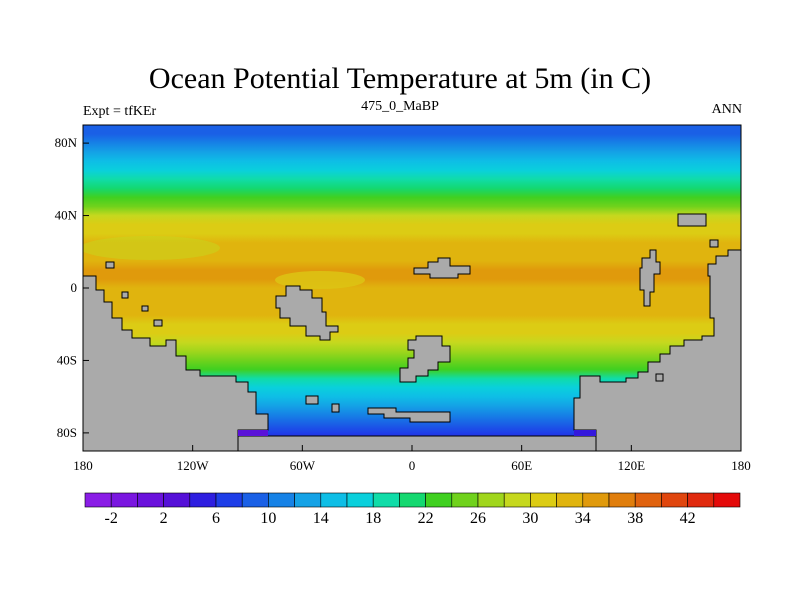 This screenshot has height=600, width=800. Describe the element at coordinates (67, 359) in the screenshot. I see `y-tick-label: 40S` at that location.